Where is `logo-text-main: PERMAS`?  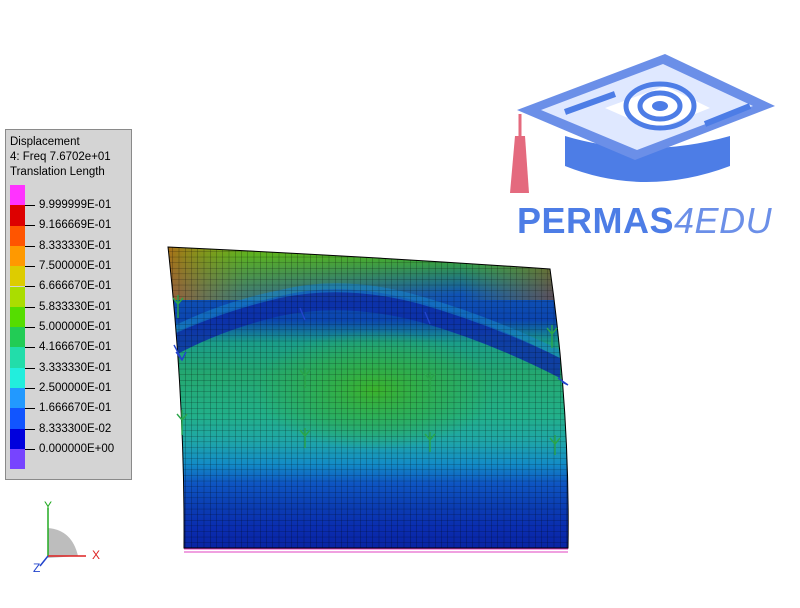
logo-text-main: PERMAS is located at coordinates (596, 220).